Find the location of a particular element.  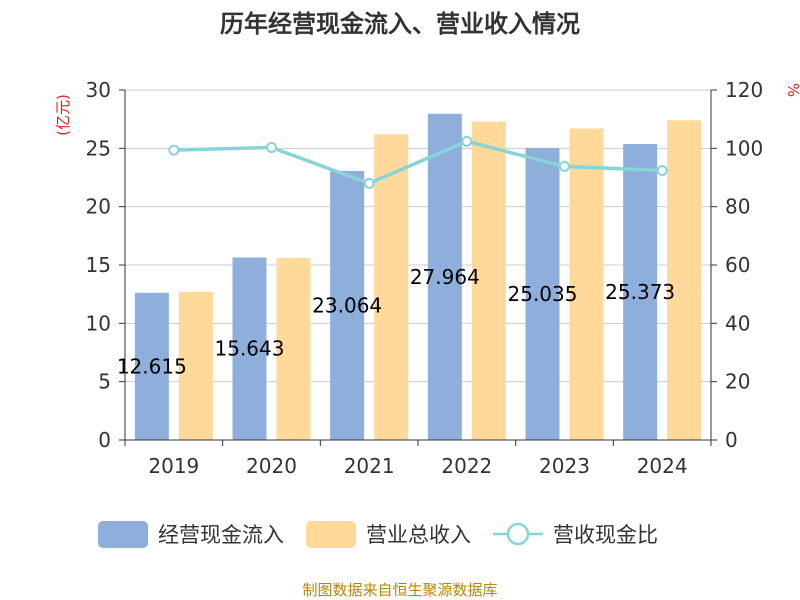

chart-title: 历年经营现金流入、营业收入情况 is located at coordinates (400, 24).